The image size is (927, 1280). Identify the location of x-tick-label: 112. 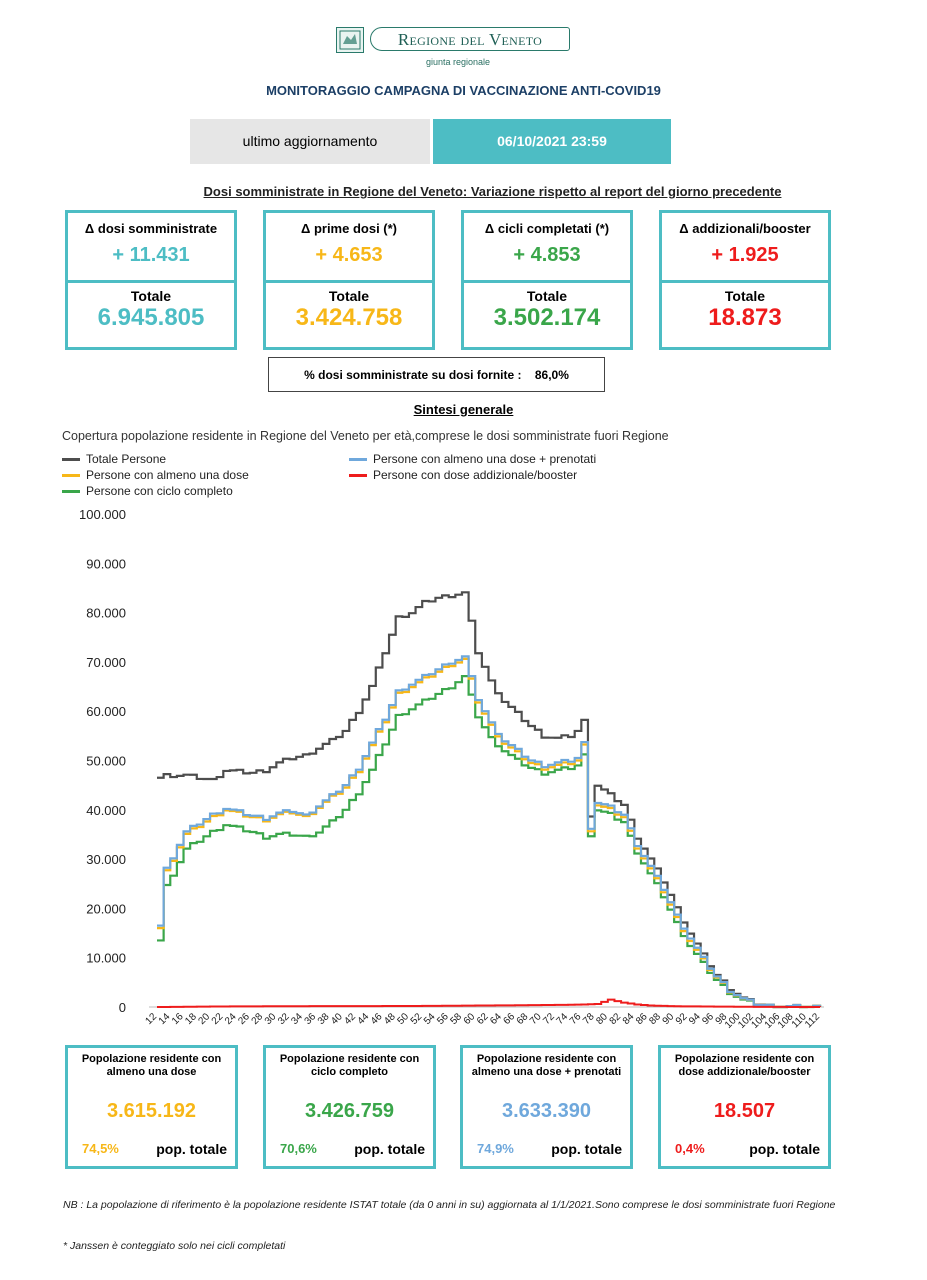
(812, 1020).